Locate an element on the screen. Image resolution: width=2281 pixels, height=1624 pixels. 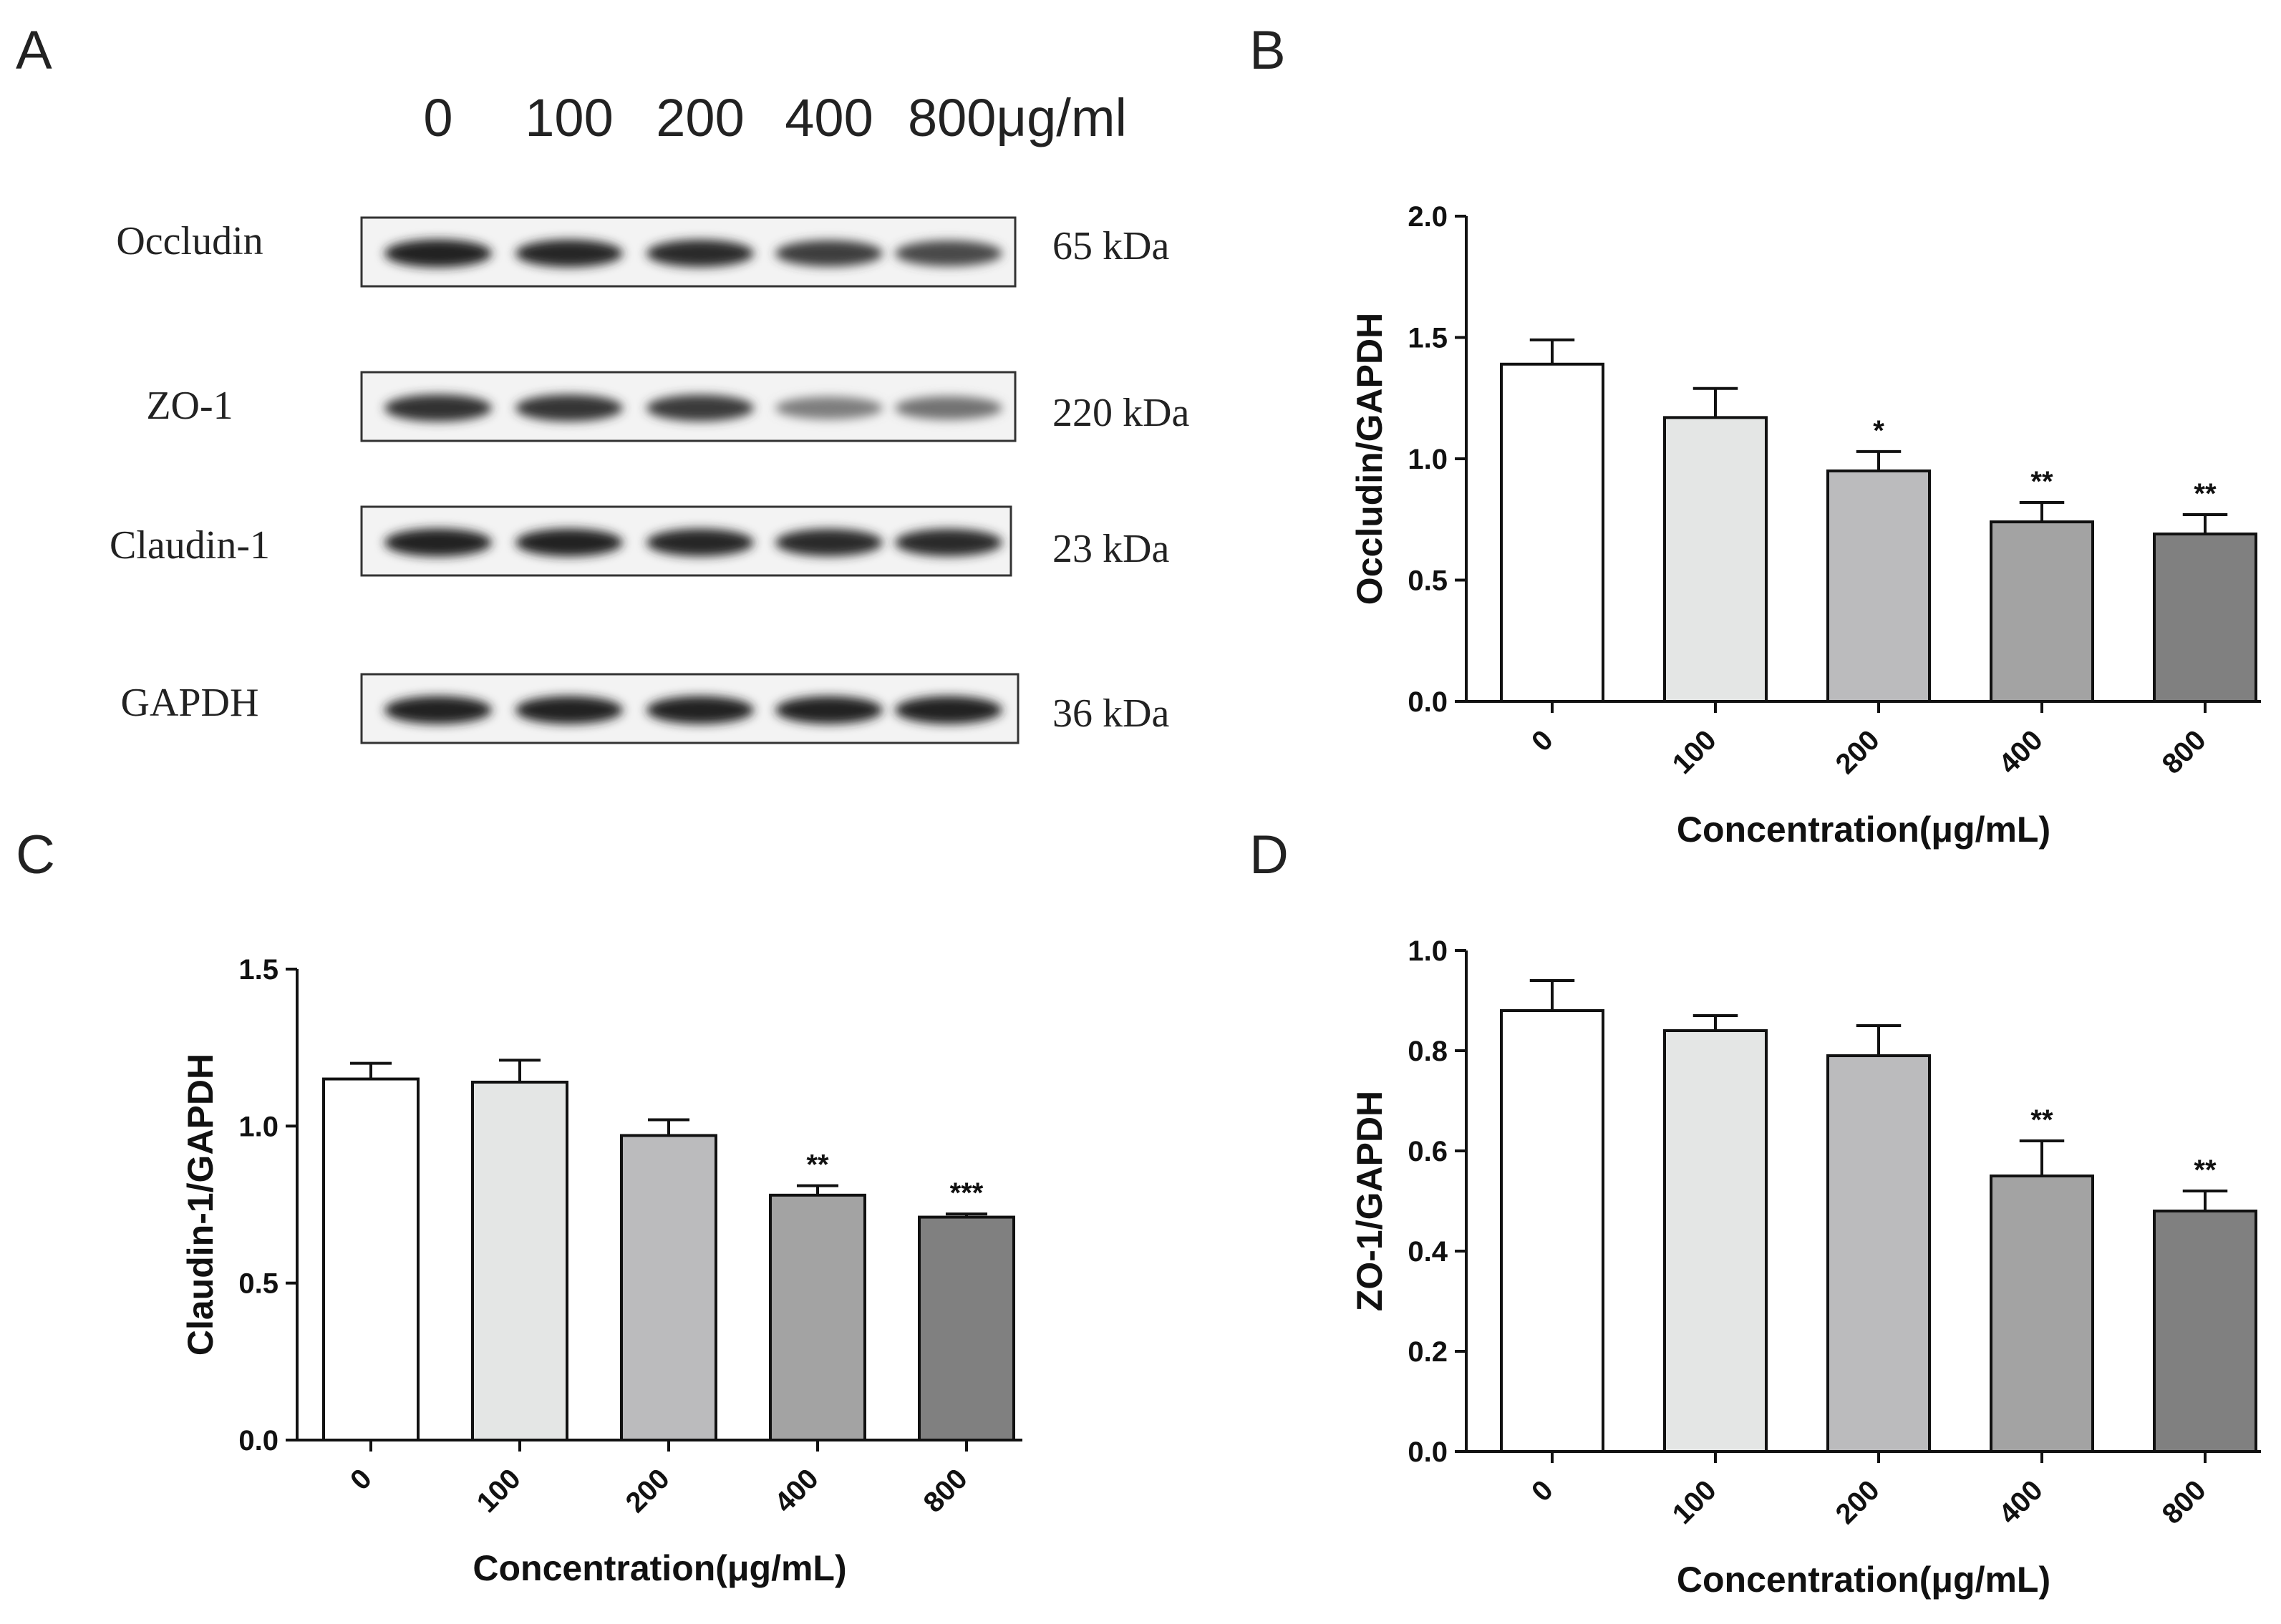
y-tick-label: 2.0 is located at coordinates (1428, 217).